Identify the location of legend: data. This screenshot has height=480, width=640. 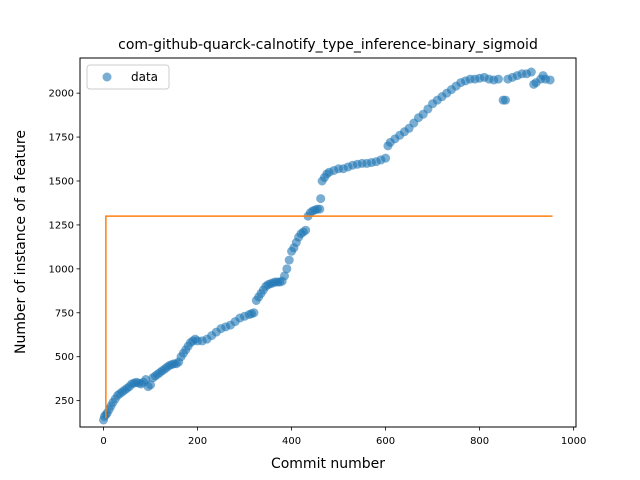
(128, 77).